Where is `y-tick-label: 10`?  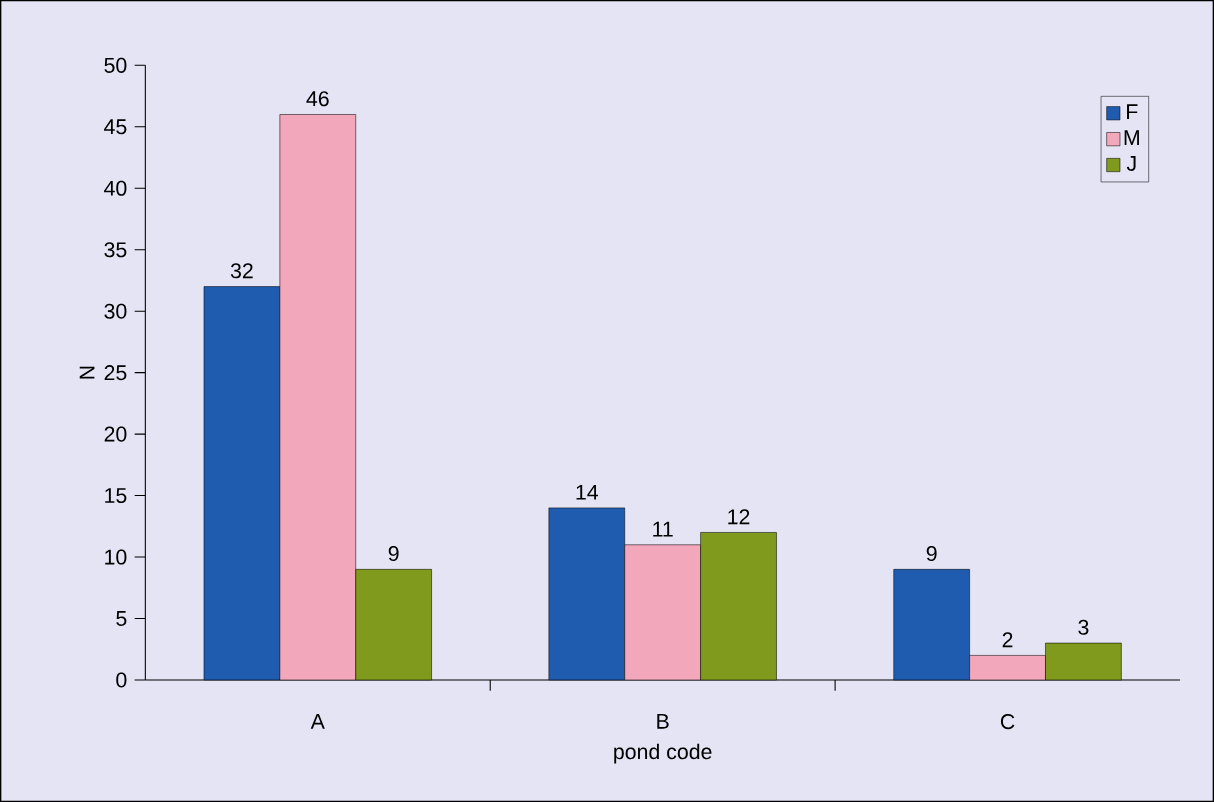 y-tick-label: 10 is located at coordinates (116, 557).